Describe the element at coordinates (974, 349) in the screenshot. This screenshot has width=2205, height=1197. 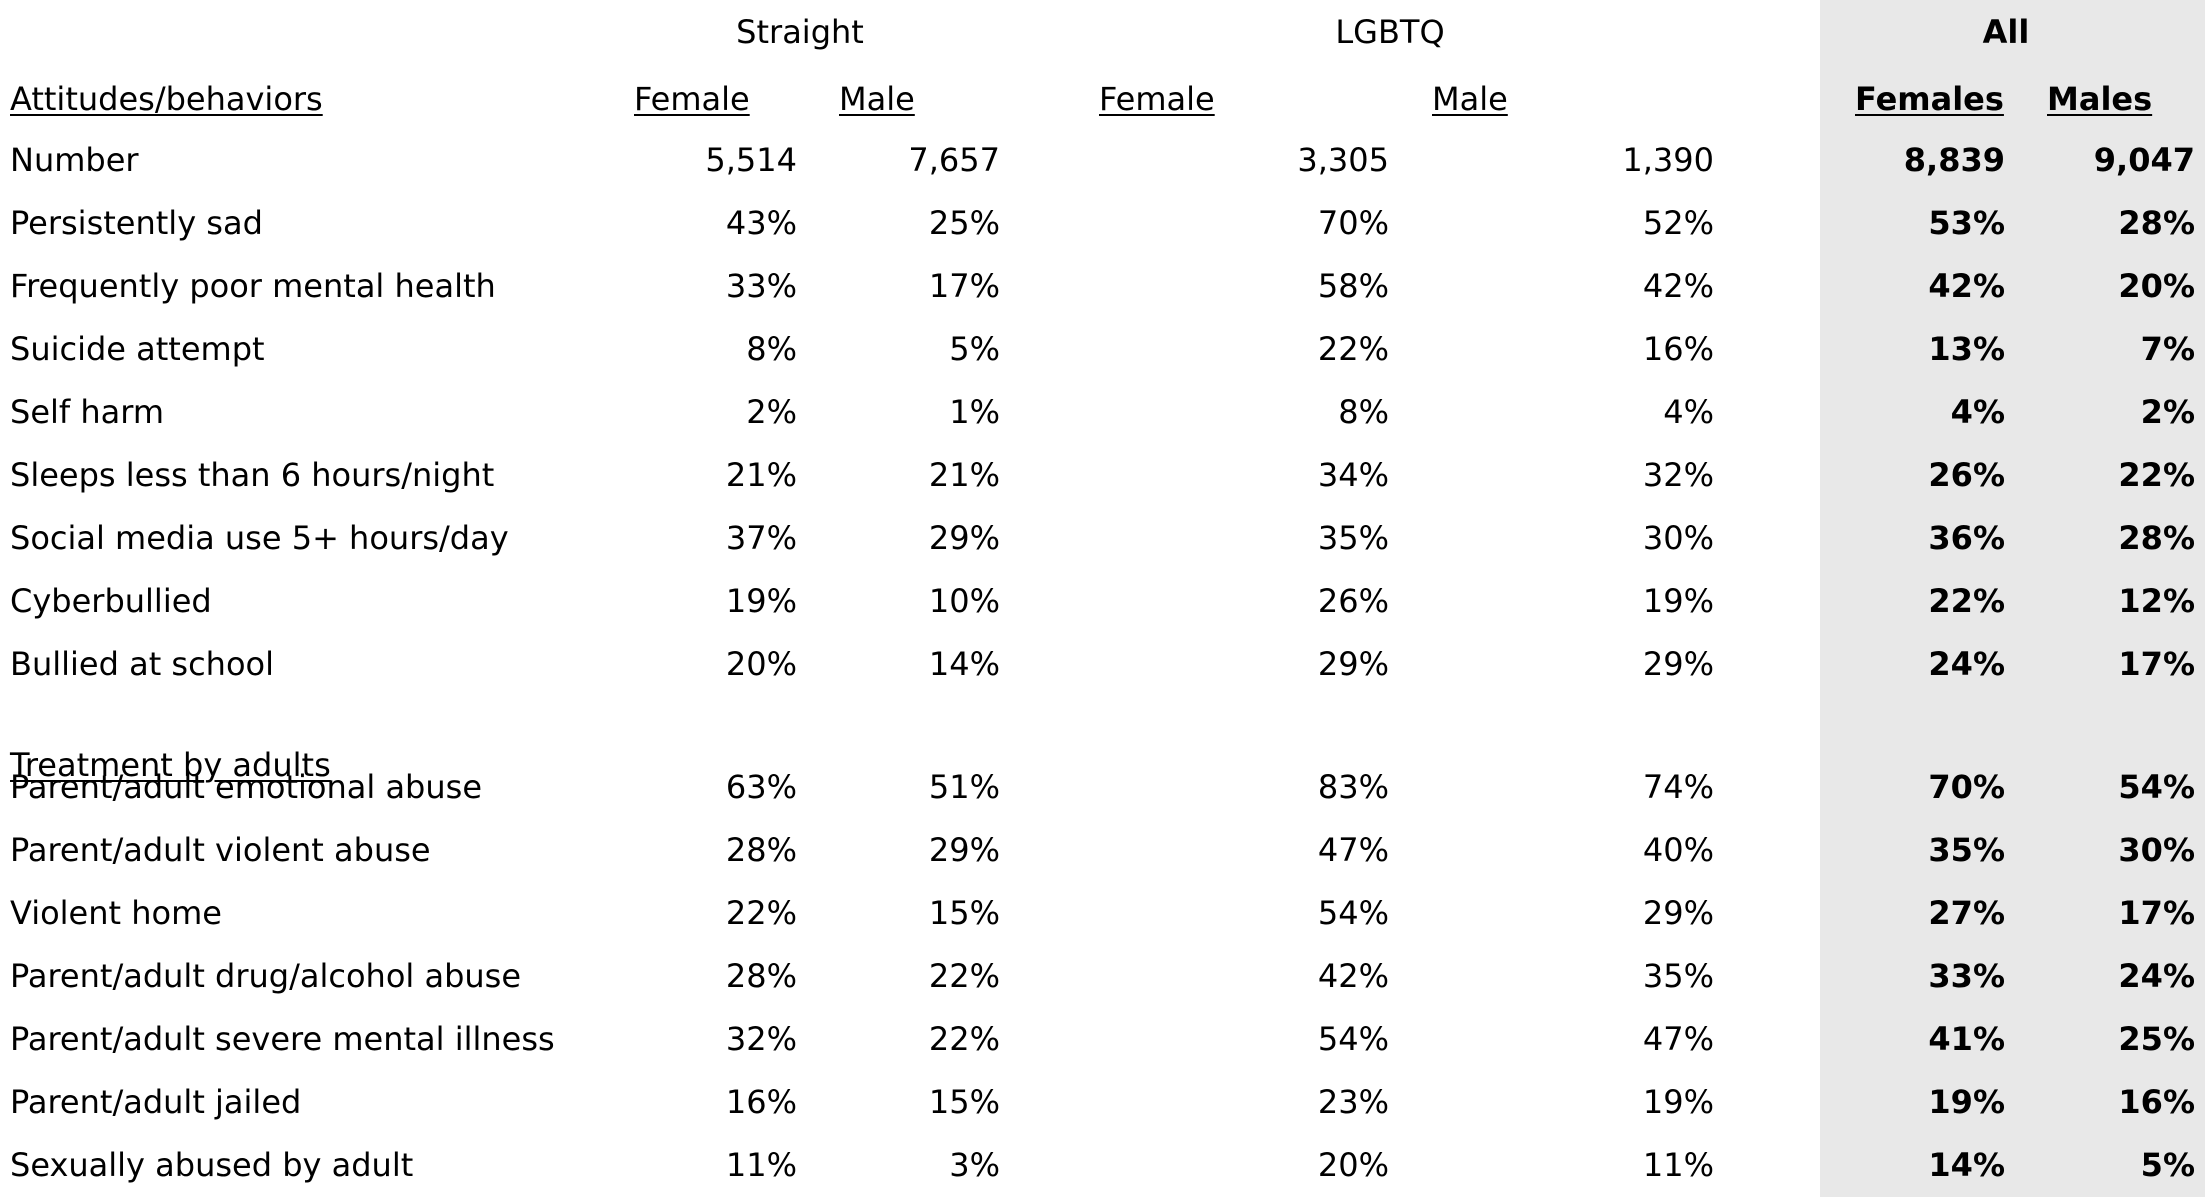
I see `cell-straight-male: 5%` at that location.